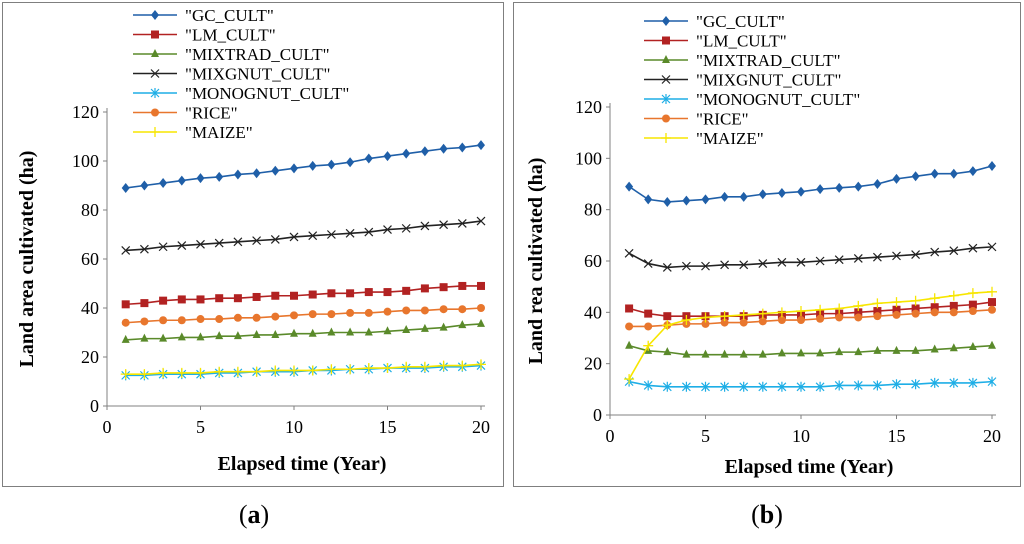 The width and height of the screenshot is (1024, 544). What do you see at coordinates (536, 261) in the screenshot?
I see `y-axis-label: Land rea cultivated (ha)` at bounding box center [536, 261].